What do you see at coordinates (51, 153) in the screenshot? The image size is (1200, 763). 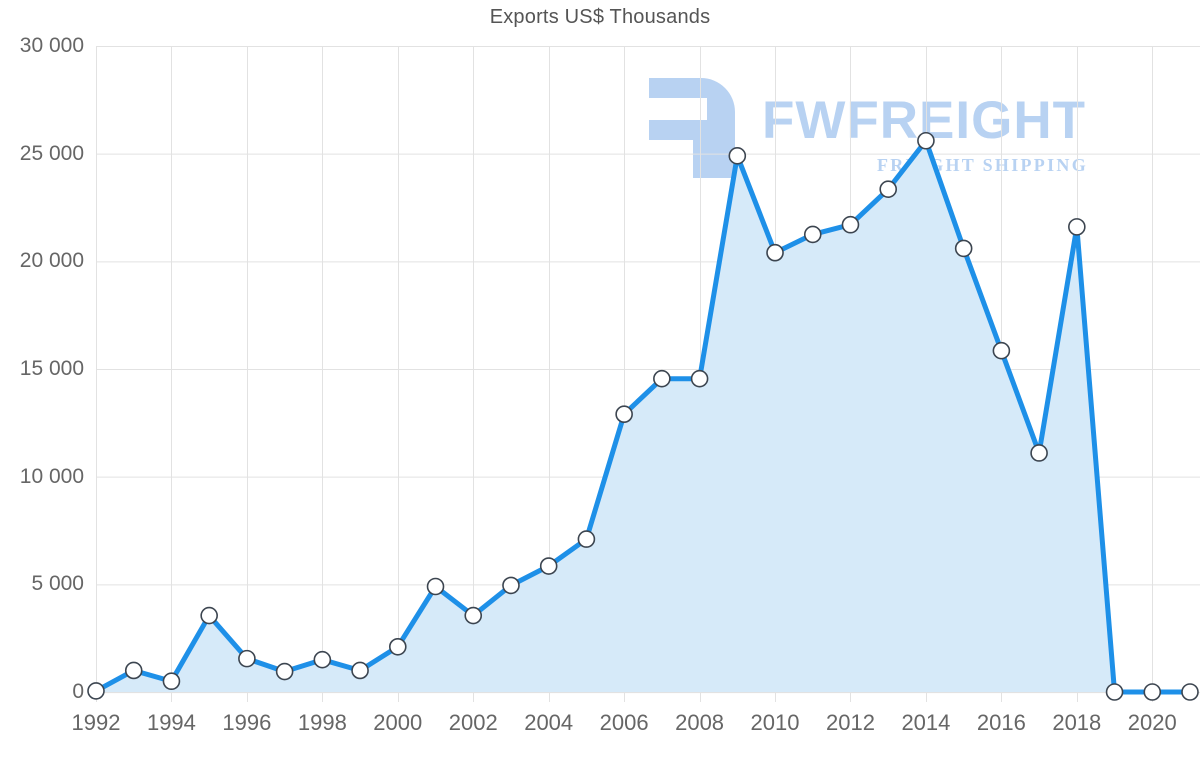 I see `y-axis-tick-label: 25 000` at bounding box center [51, 153].